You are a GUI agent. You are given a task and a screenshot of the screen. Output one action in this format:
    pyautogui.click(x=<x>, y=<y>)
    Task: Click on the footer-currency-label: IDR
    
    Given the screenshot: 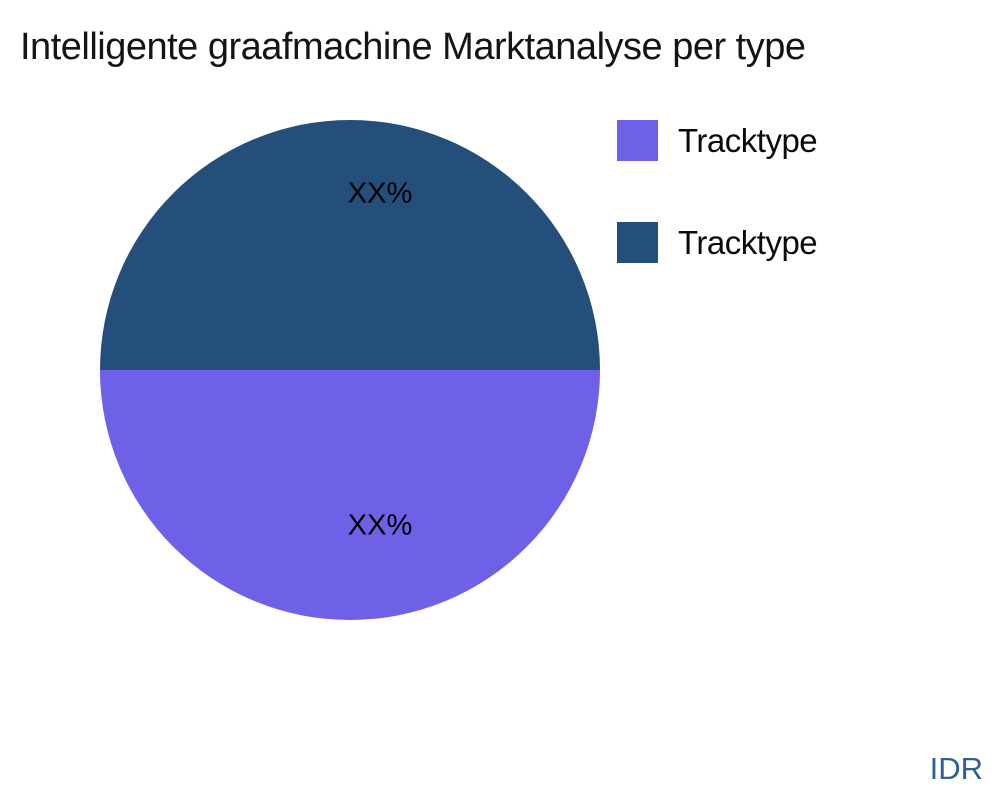 What is the action you would take?
    pyautogui.click(x=956, y=768)
    